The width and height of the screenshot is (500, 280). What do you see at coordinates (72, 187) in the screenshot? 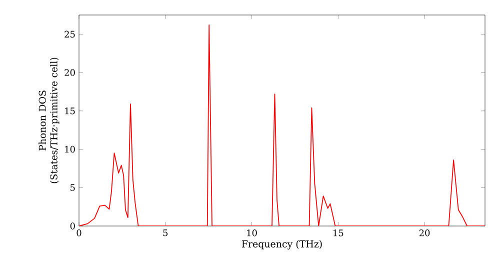
I see `y-tick-label: 5` at bounding box center [72, 187].